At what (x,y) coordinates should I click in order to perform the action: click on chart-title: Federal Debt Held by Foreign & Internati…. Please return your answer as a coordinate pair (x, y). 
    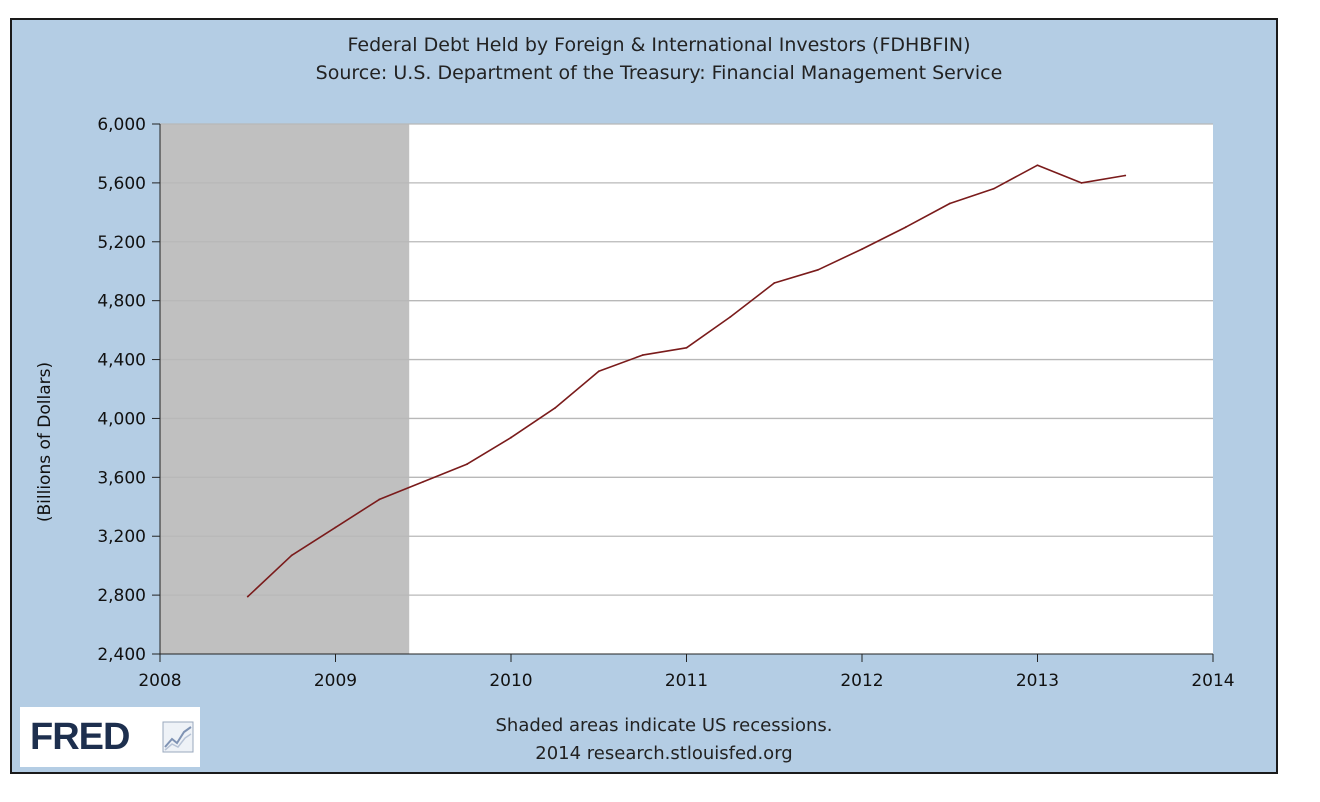
    Looking at the image, I should click on (659, 45).